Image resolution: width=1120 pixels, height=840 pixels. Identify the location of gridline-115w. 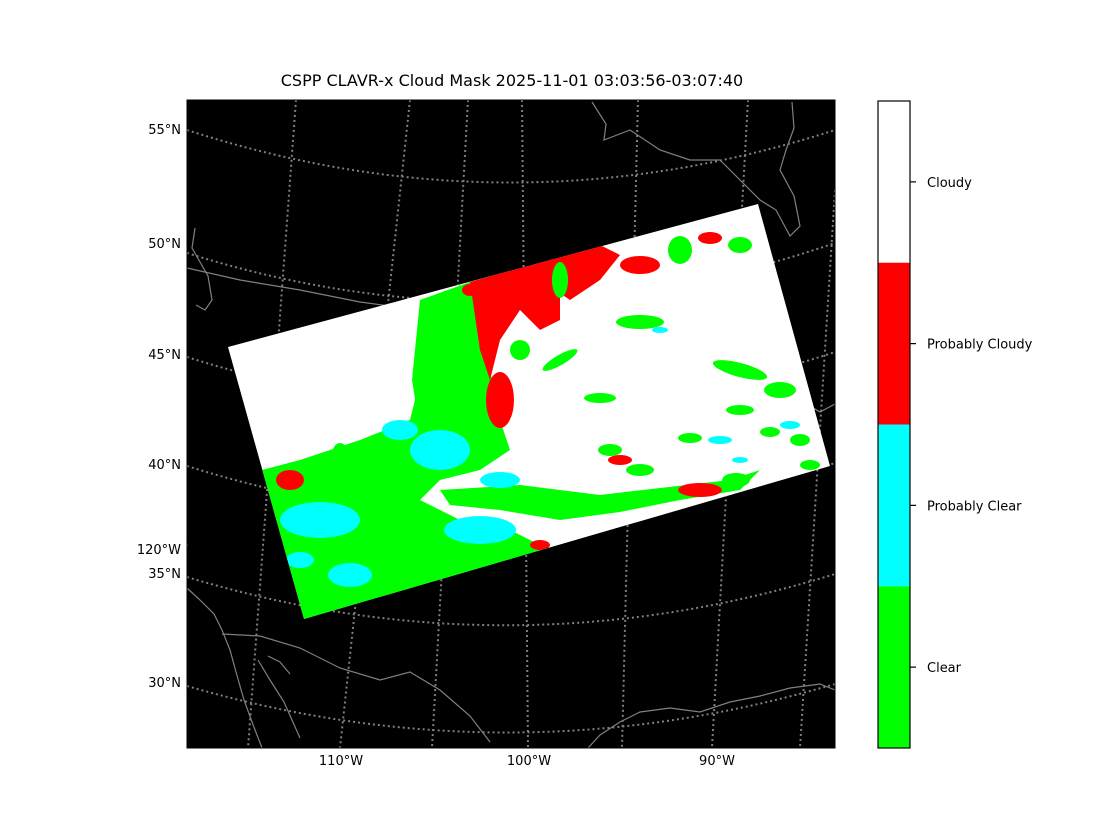
(272, 424).